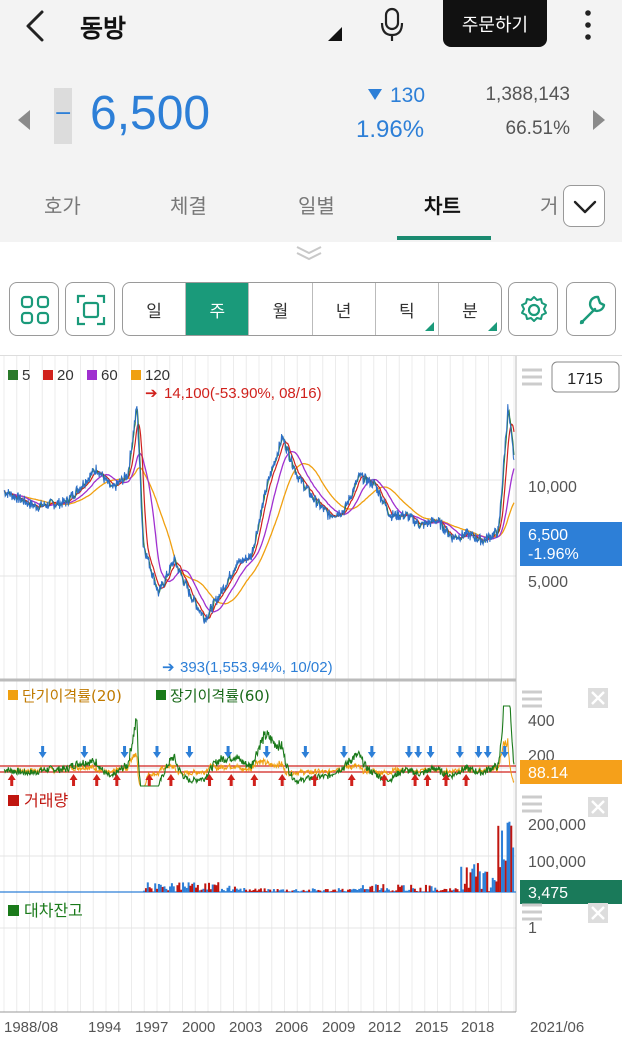  What do you see at coordinates (150, 113) in the screenshot?
I see `current-price: 6,500` at bounding box center [150, 113].